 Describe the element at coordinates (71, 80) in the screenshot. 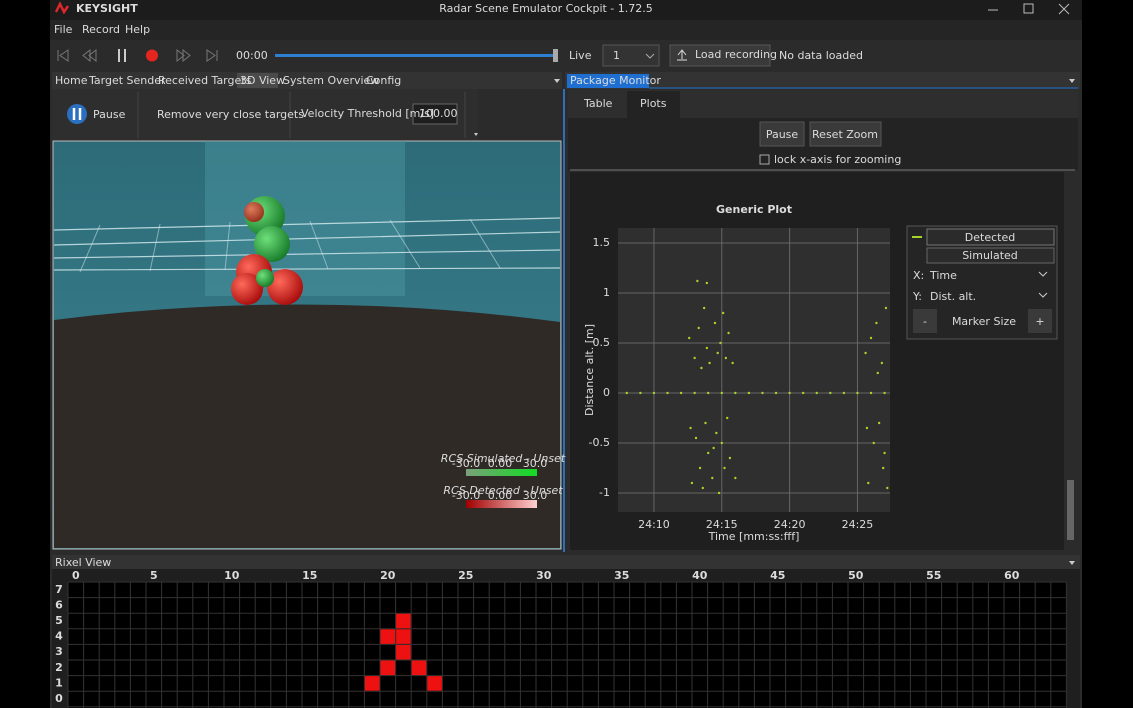

I see `tab: Home` at that location.